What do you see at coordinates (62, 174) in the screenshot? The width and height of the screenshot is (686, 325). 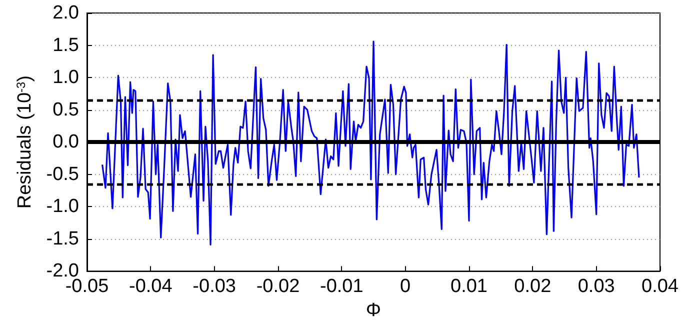 I see `y-tick-label: -0.5` at bounding box center [62, 174].